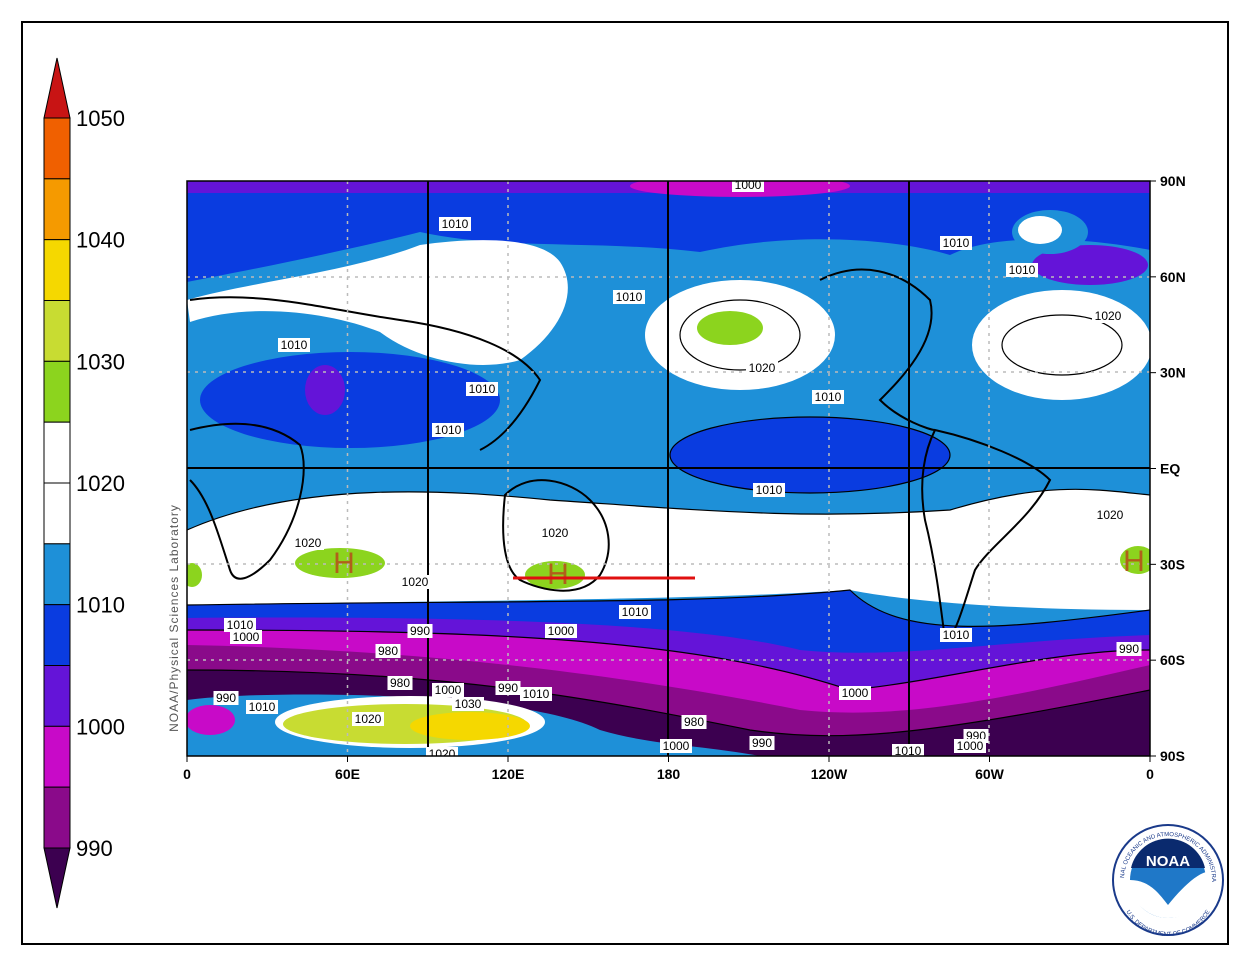 The image size is (1250, 966). I want to click on y-tick-label: 90N, so click(1173, 181).